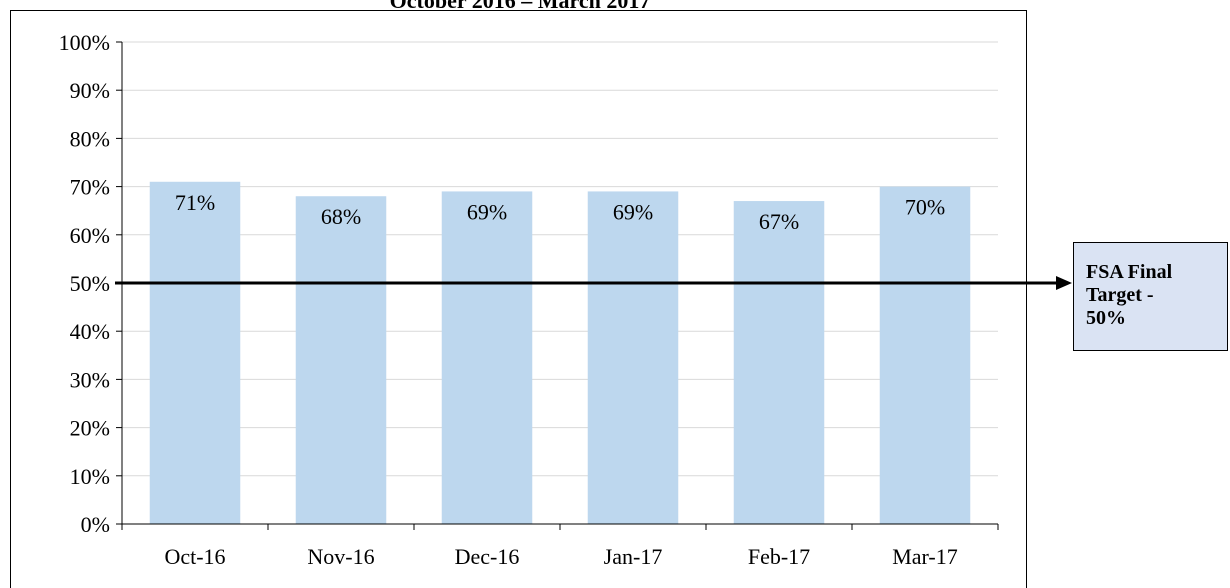 This screenshot has width=1230, height=588. Describe the element at coordinates (90, 428) in the screenshot. I see `y-tick-label: 20%` at that location.